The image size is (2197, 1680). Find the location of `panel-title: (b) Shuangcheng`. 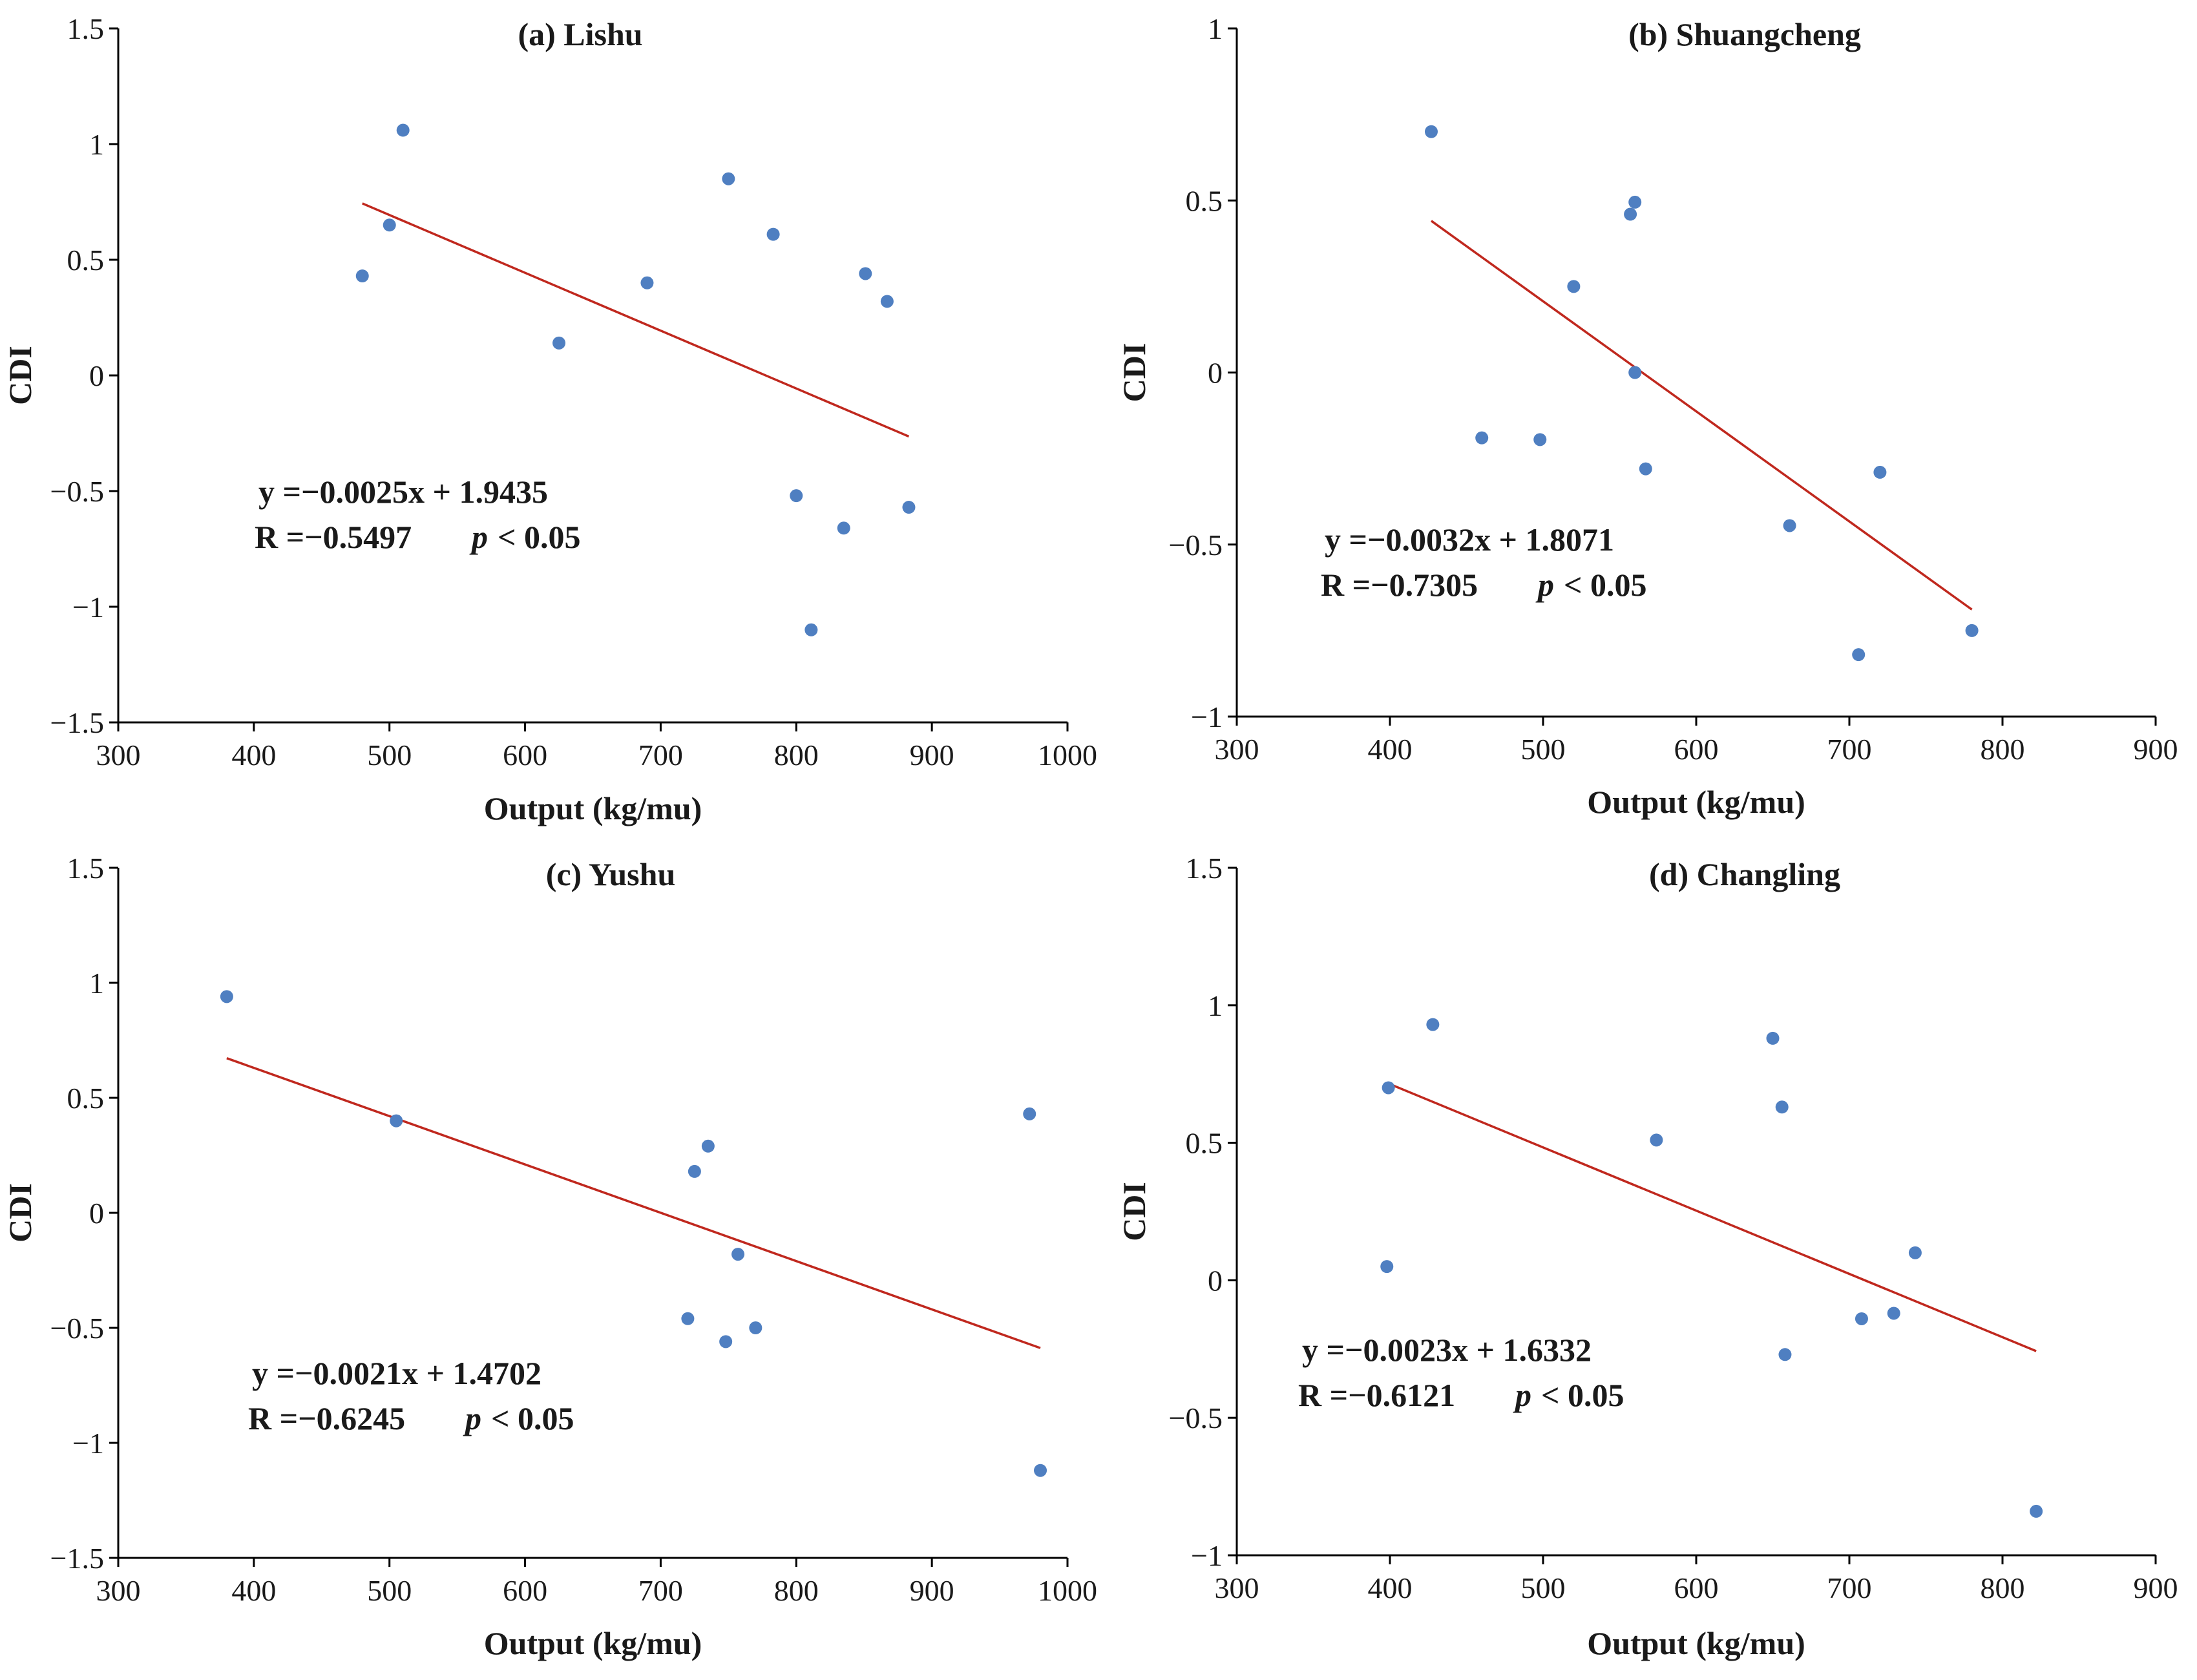

panel-title: (b) Shuangcheng is located at coordinates (1744, 34).